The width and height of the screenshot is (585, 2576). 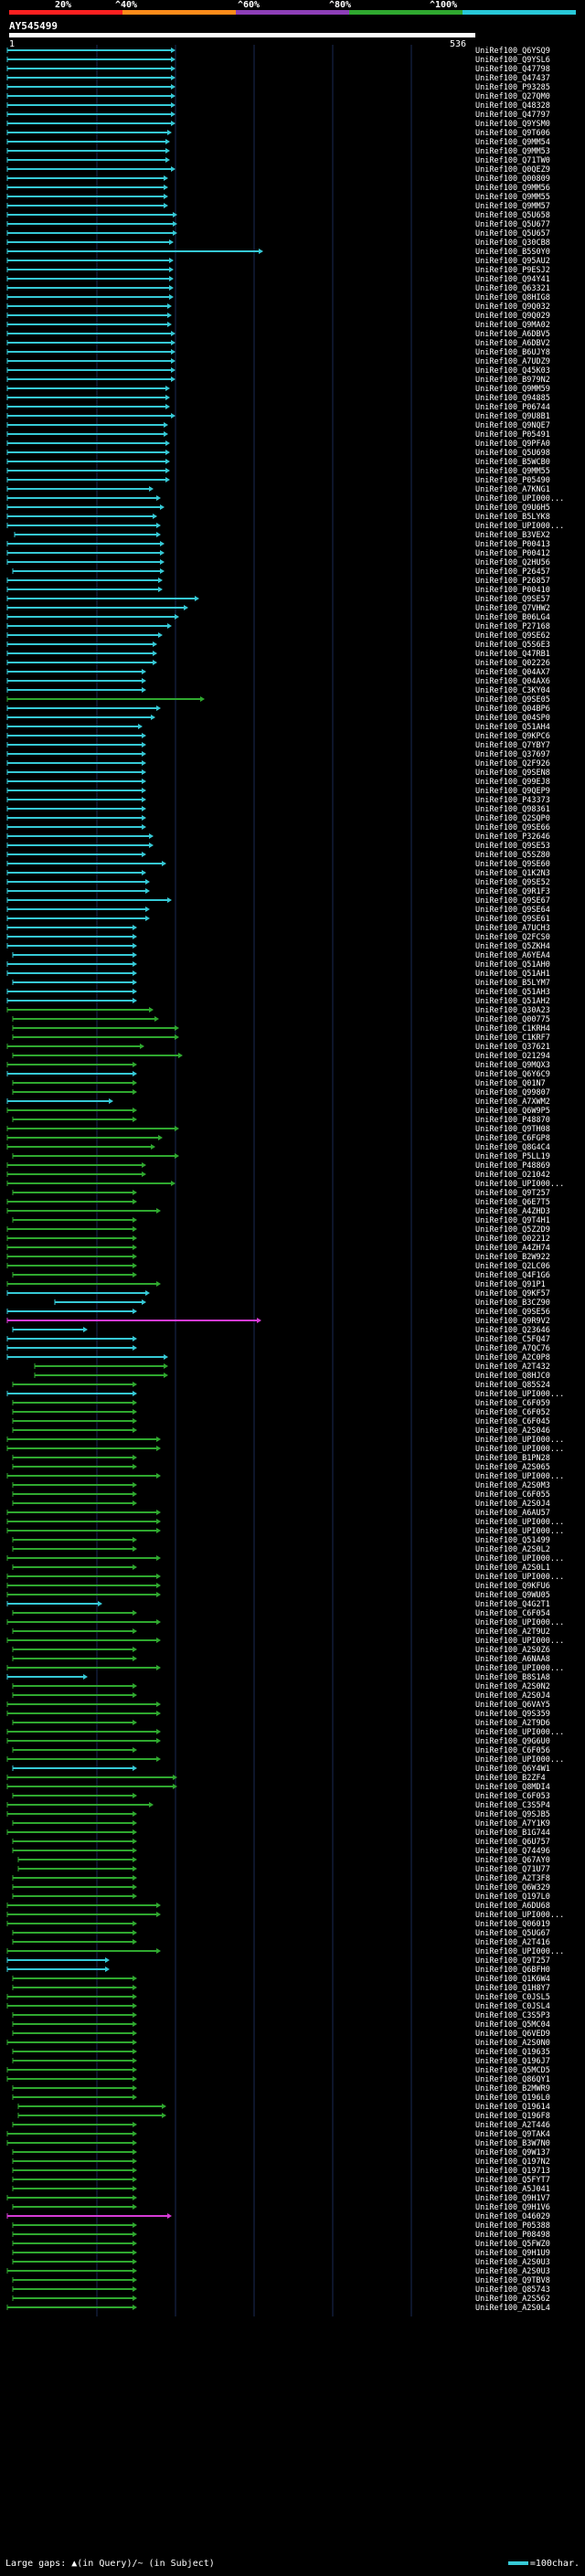 What do you see at coordinates (278, 946) in the screenshot?
I see `hit-row: UniRef100_Q5ZKH4` at bounding box center [278, 946].